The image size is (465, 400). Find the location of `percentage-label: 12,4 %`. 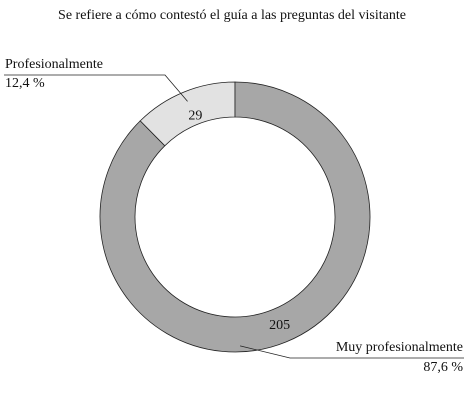

percentage-label: 12,4 % is located at coordinates (25, 83).